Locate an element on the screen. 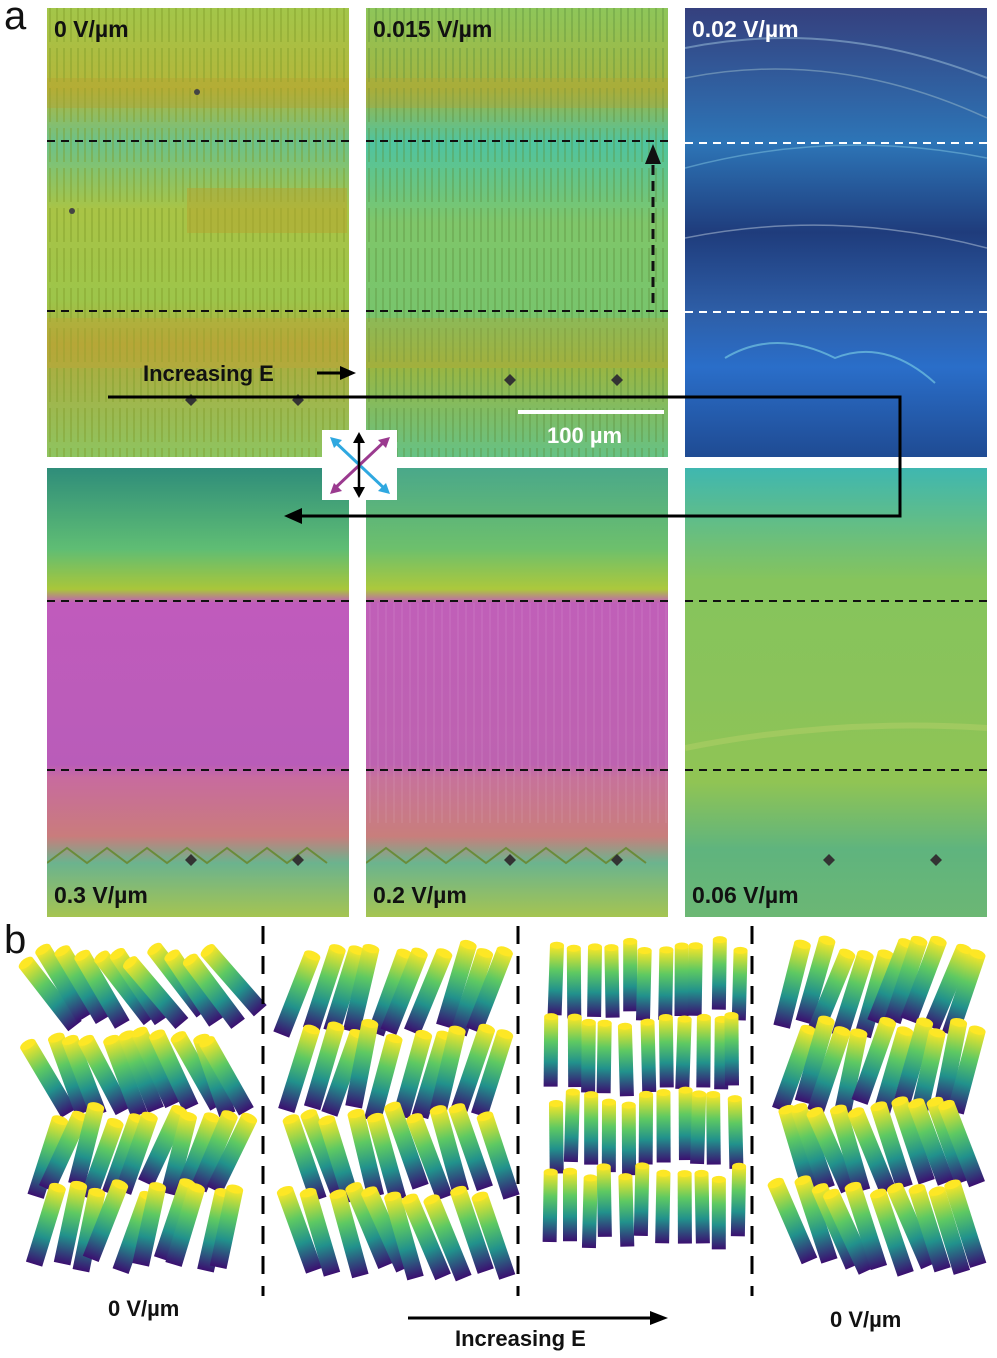 The height and width of the screenshot is (1358, 997). polarizer-icon is located at coordinates (359, 465).